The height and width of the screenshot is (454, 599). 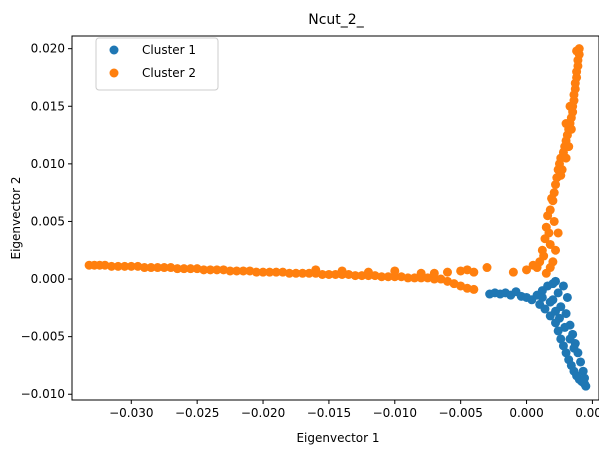 I want to click on x-tick-label: −0.030, so click(x=131, y=413).